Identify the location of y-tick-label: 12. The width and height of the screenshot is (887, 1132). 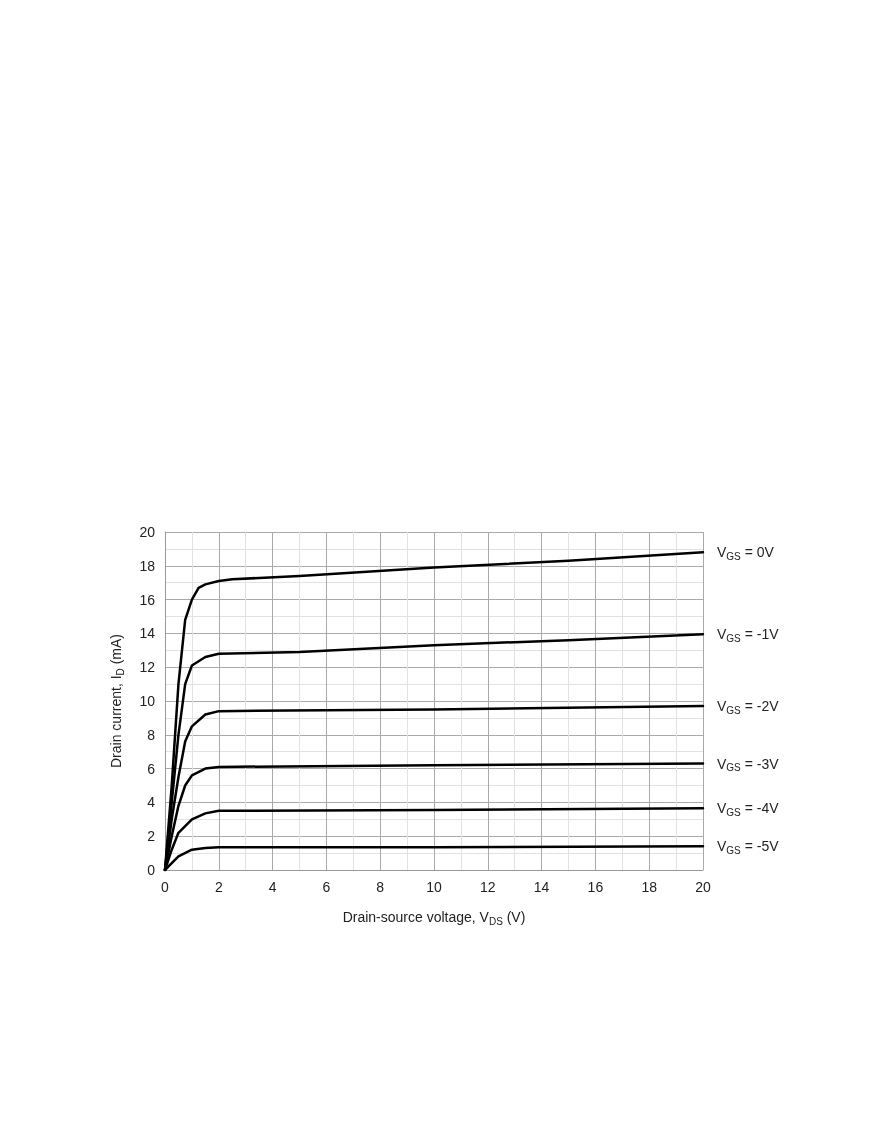
(147, 667).